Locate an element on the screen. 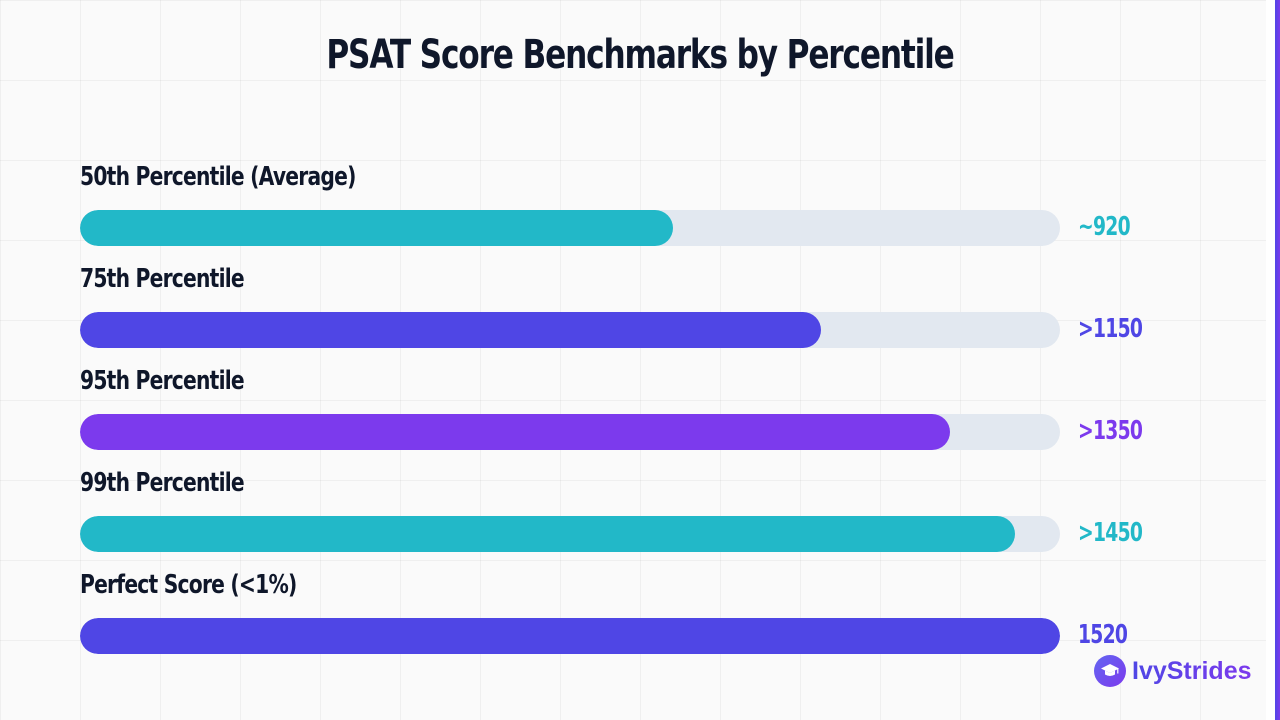  category-label: Perfect Score (<1%) is located at coordinates (188, 585).